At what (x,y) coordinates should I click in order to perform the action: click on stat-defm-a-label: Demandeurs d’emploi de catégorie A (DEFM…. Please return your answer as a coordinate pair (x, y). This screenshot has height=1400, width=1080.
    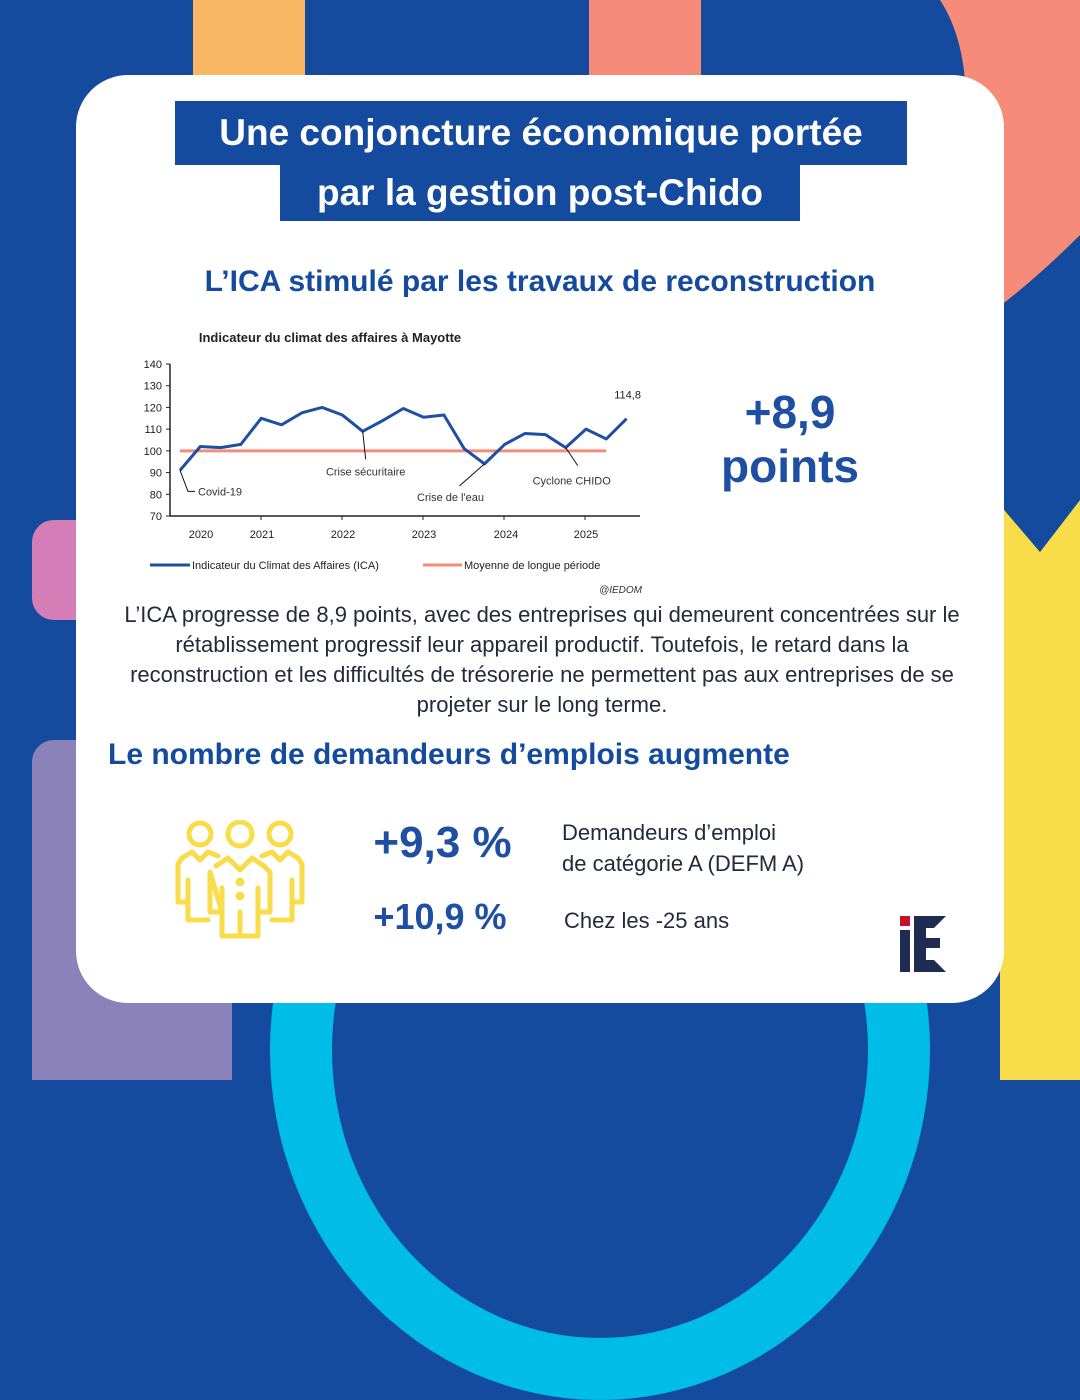
    Looking at the image, I should click on (683, 848).